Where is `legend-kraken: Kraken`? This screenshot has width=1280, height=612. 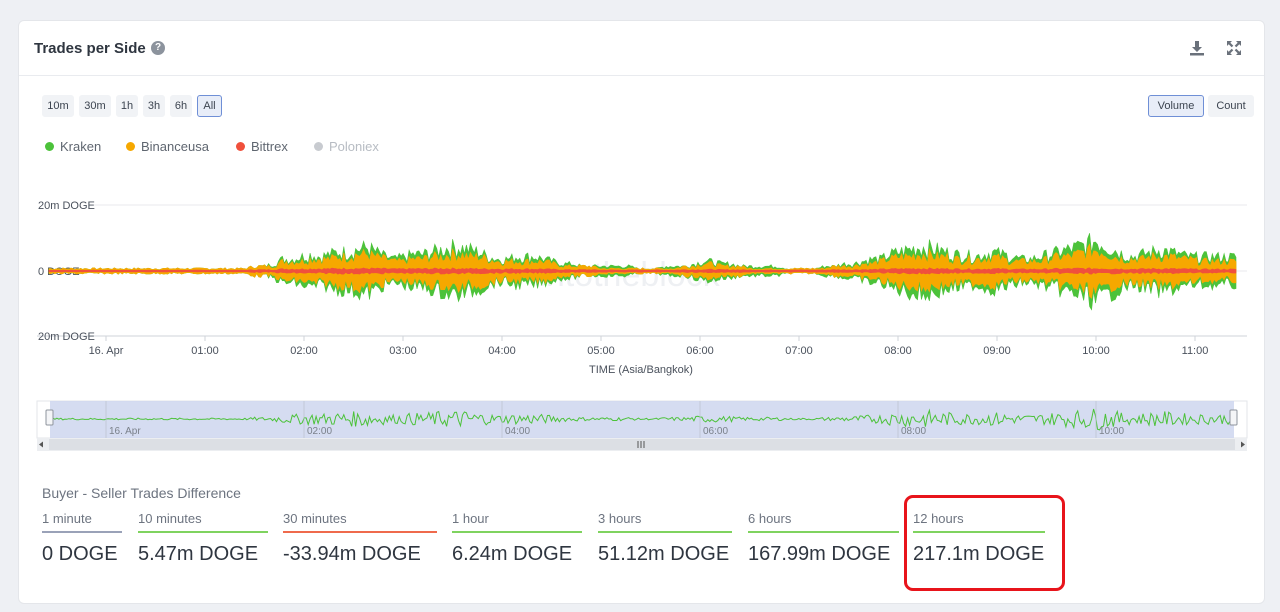
legend-kraken: Kraken is located at coordinates (73, 146).